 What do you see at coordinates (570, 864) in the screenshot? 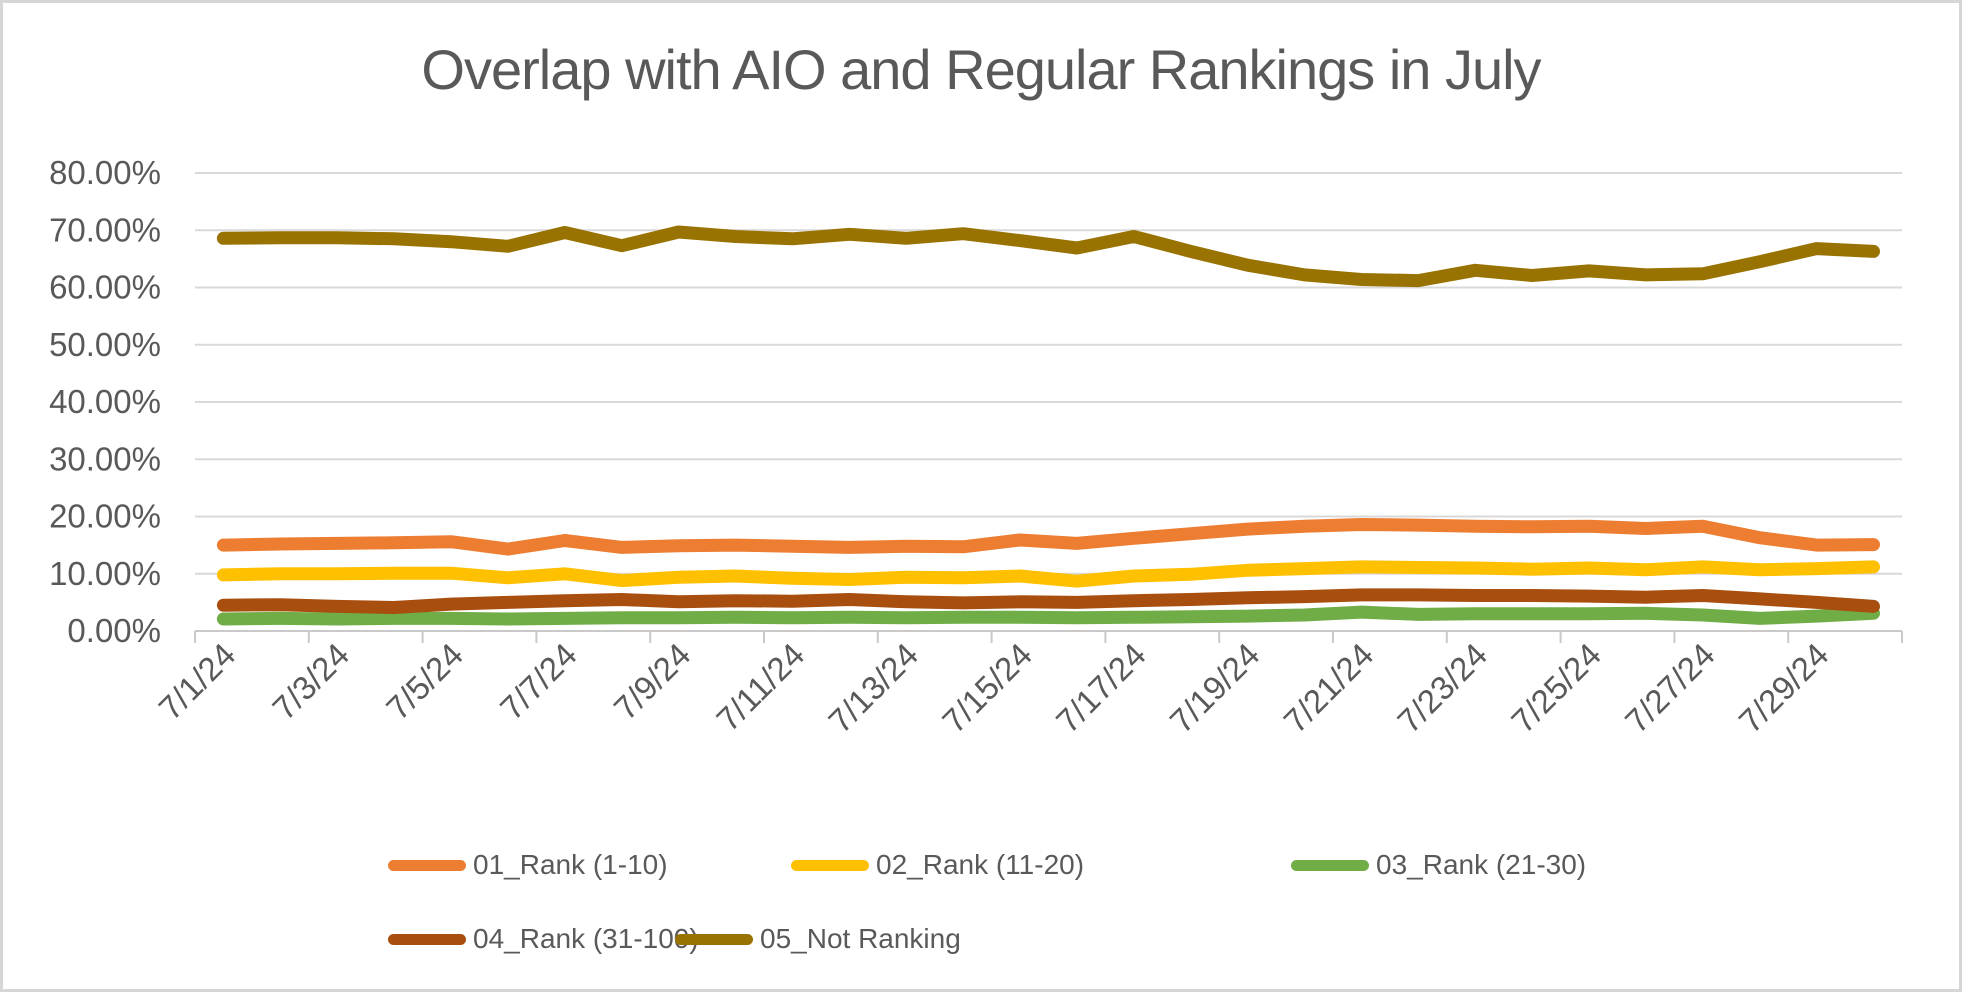
I see `legend-label: 01_Rank (1-10)` at bounding box center [570, 864].